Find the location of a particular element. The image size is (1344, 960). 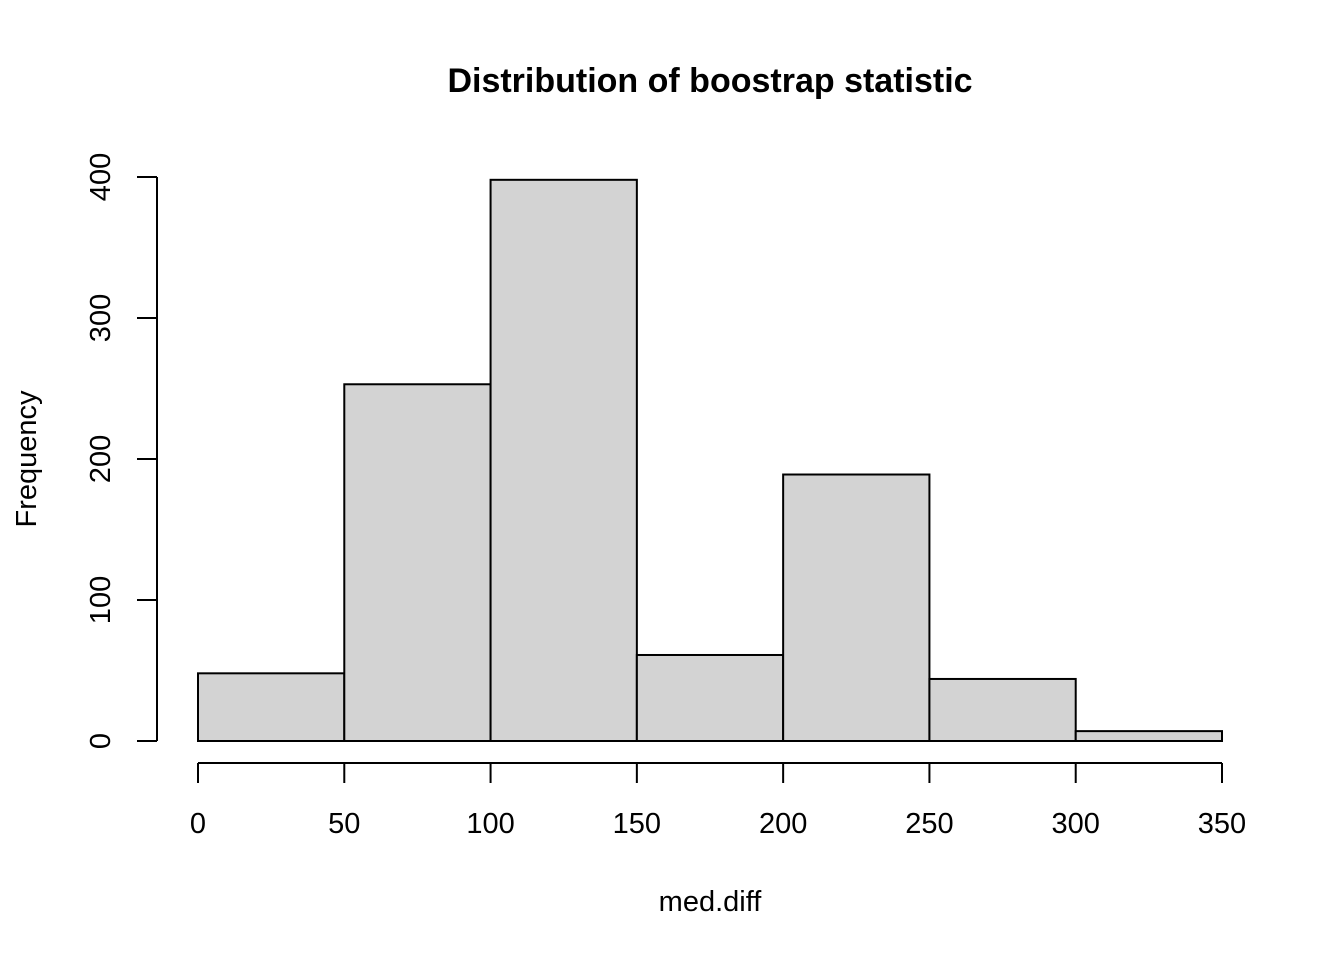

y-tick-label: 400 is located at coordinates (101, 177).